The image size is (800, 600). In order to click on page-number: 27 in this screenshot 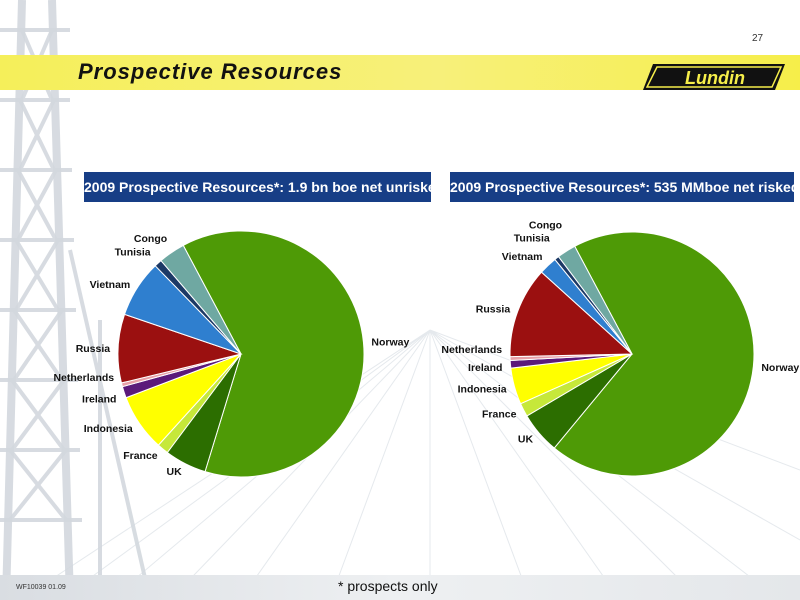, I will do `click(758, 38)`.